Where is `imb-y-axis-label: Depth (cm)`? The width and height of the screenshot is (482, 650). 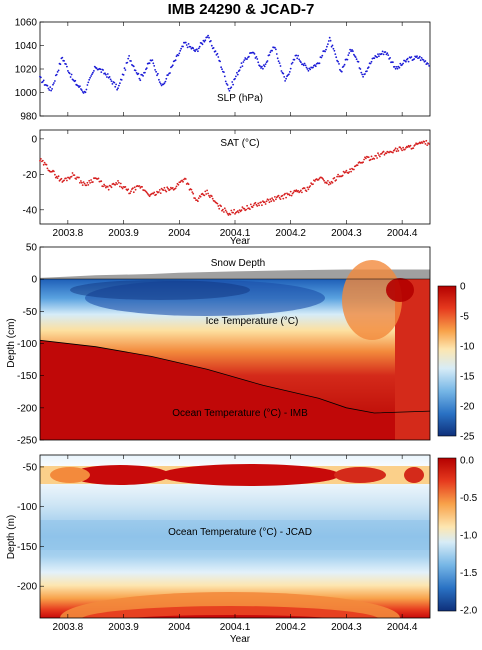
imb-y-axis-label: Depth (cm) is located at coordinates (11, 342).